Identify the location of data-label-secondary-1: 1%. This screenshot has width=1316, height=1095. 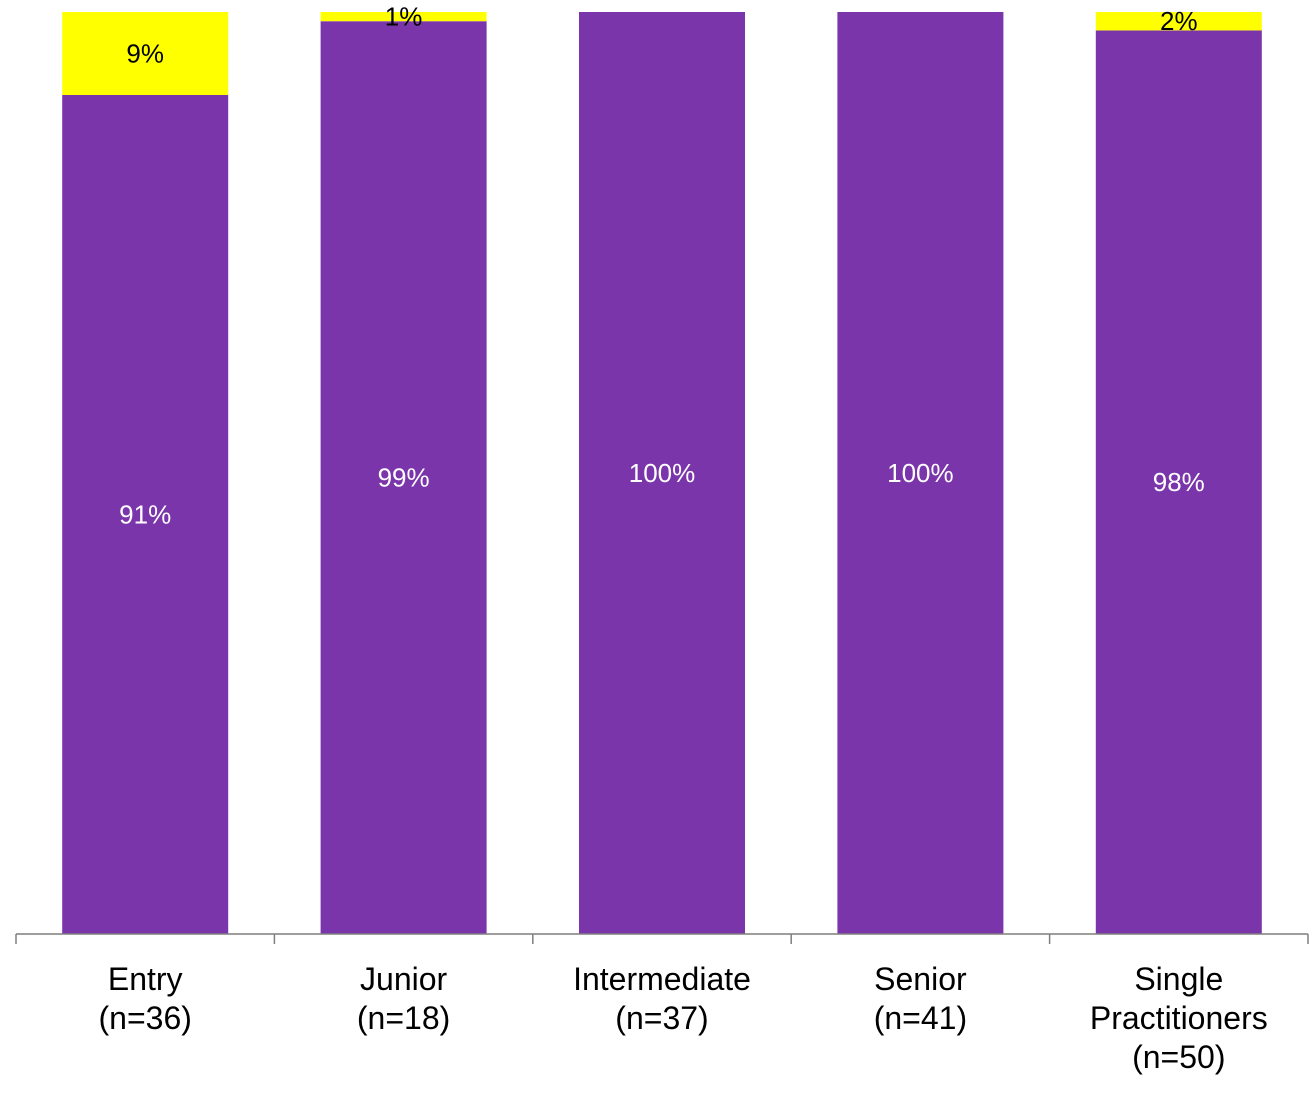
(404, 17).